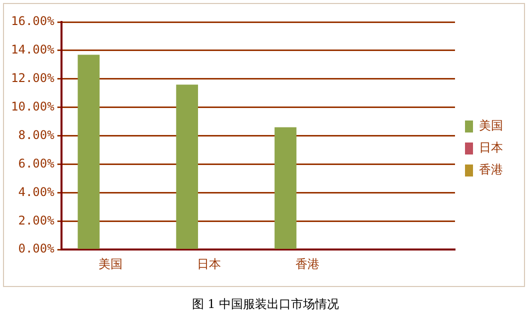  I want to click on caption: 图 1 中国服装出口市场情况, so click(265, 304).